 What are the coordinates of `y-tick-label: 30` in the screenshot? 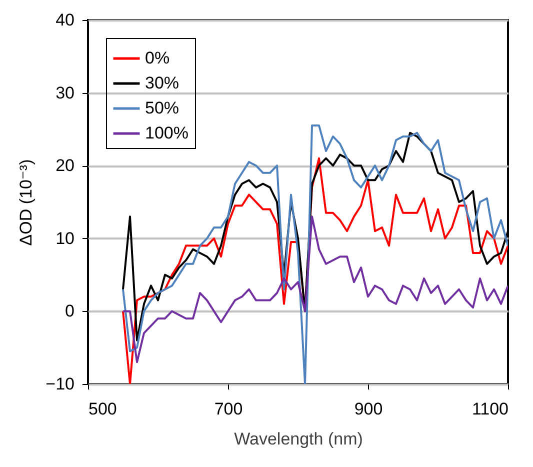 It's located at (65, 92).